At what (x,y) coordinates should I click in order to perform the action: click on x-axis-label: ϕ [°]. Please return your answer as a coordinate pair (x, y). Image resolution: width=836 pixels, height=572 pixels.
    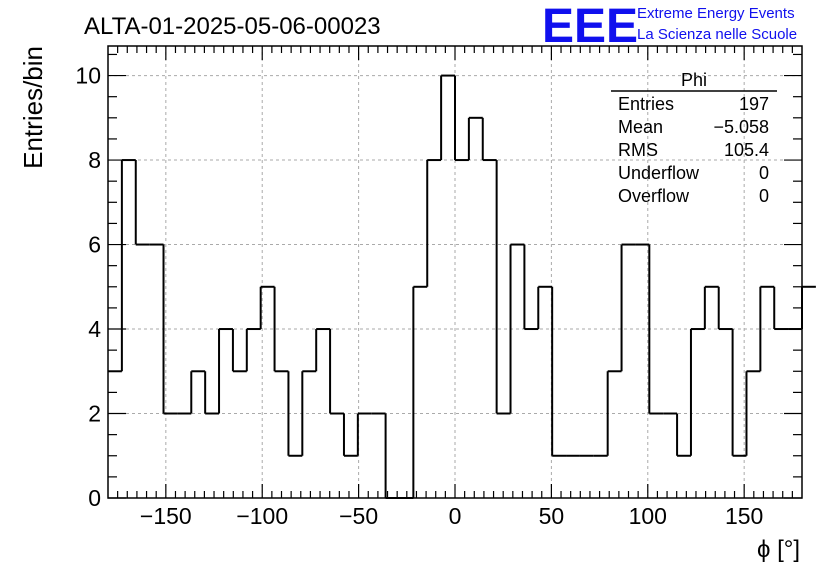
    Looking at the image, I should click on (778, 549).